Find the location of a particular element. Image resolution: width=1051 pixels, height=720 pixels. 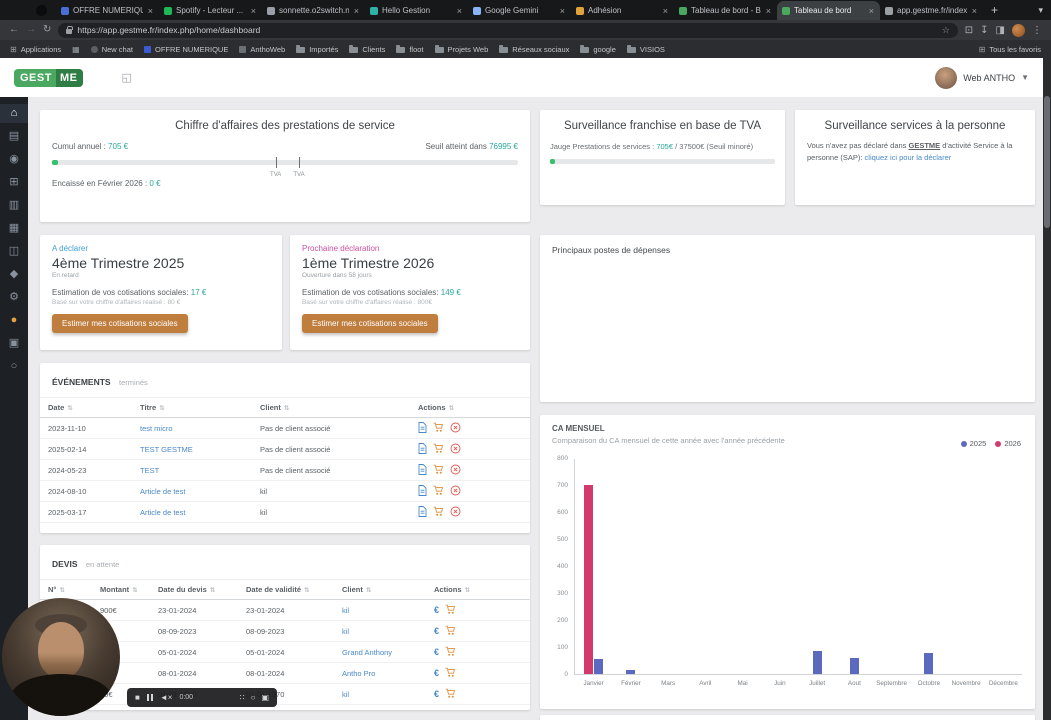

sidebar-item-settings: ⚙ is located at coordinates (14, 297).